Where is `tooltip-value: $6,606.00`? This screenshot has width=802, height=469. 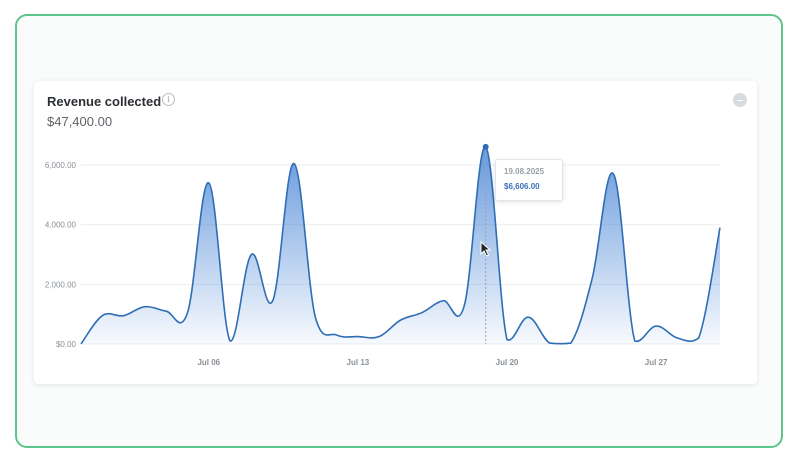 tooltip-value: $6,606.00 is located at coordinates (522, 186).